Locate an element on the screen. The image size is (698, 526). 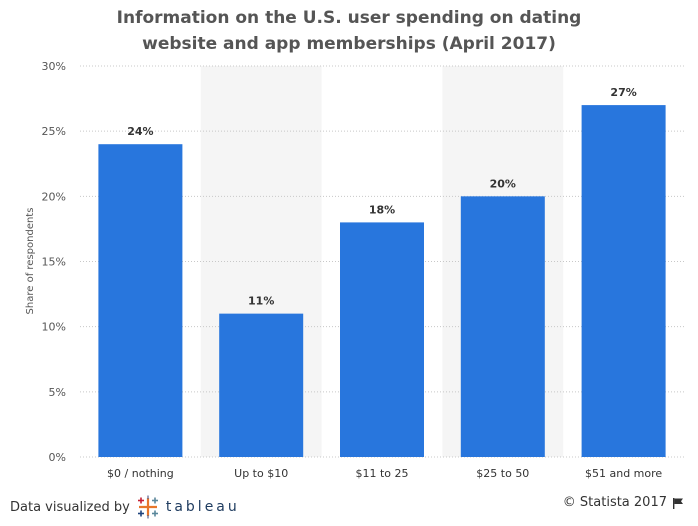
bar-value-label: 20% is located at coordinates (503, 183).